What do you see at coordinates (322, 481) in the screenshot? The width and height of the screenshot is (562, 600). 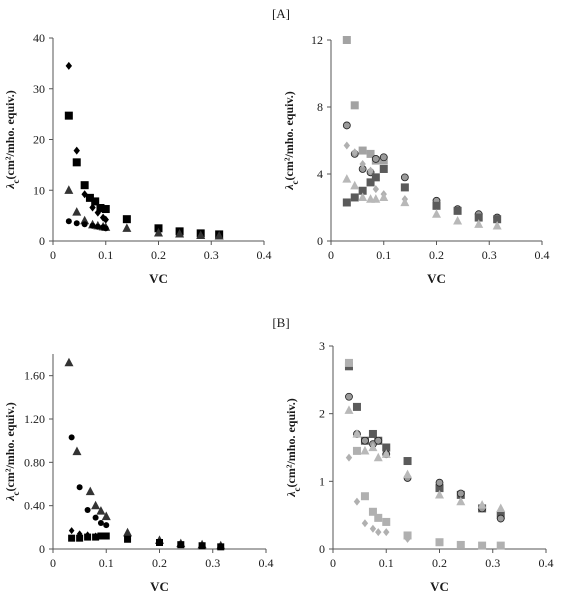 I see `y-tick-label: 1` at bounding box center [322, 481].